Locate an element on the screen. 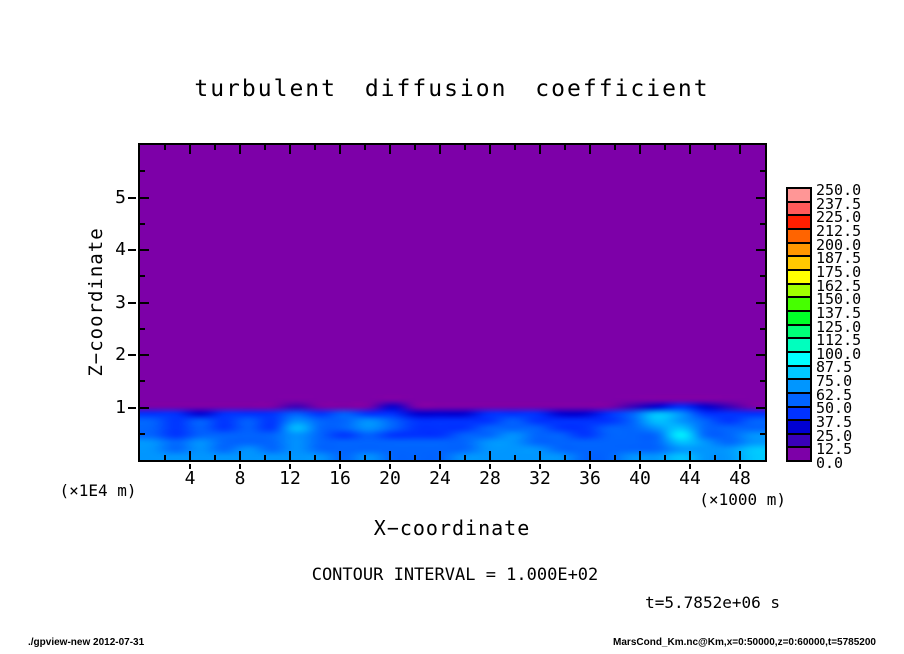 The width and height of the screenshot is (904, 654). x-tick-label: 24 is located at coordinates (440, 478).